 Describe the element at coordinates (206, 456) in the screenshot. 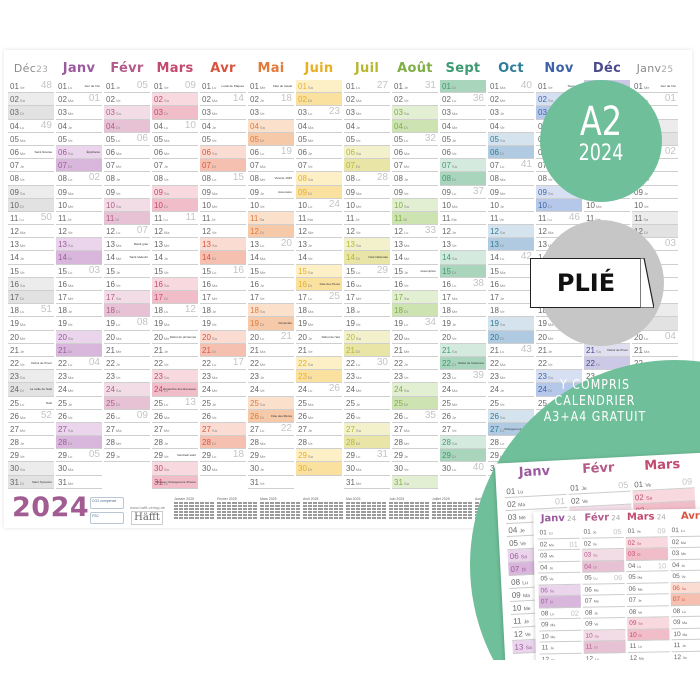

I see `day-number: 29` at that location.